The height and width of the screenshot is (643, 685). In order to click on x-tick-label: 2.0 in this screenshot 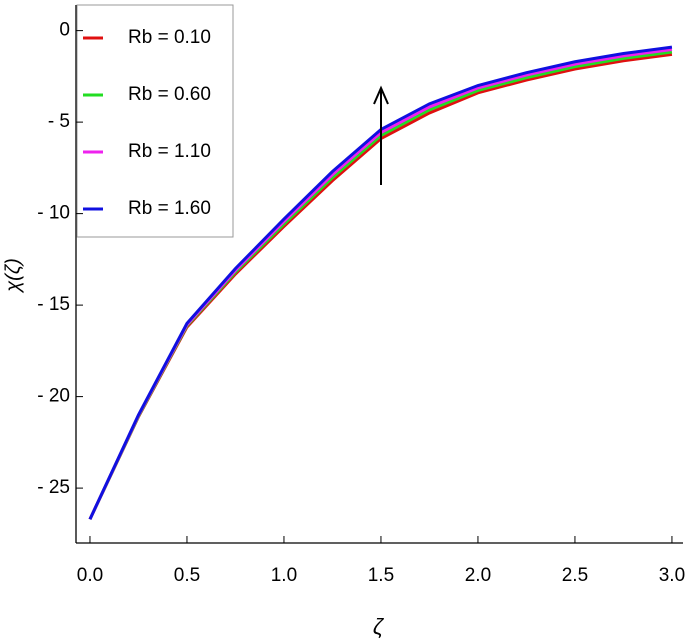, I will do `click(478, 575)`.